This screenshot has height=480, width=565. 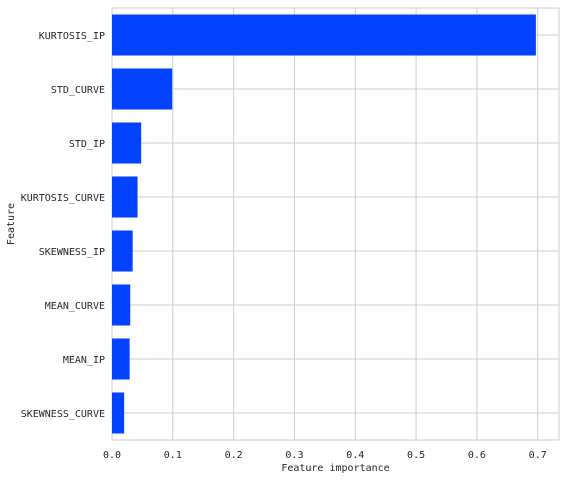 What do you see at coordinates (63, 198) in the screenshot?
I see `y-tick-label: KURTOSIS_CURVE` at bounding box center [63, 198].